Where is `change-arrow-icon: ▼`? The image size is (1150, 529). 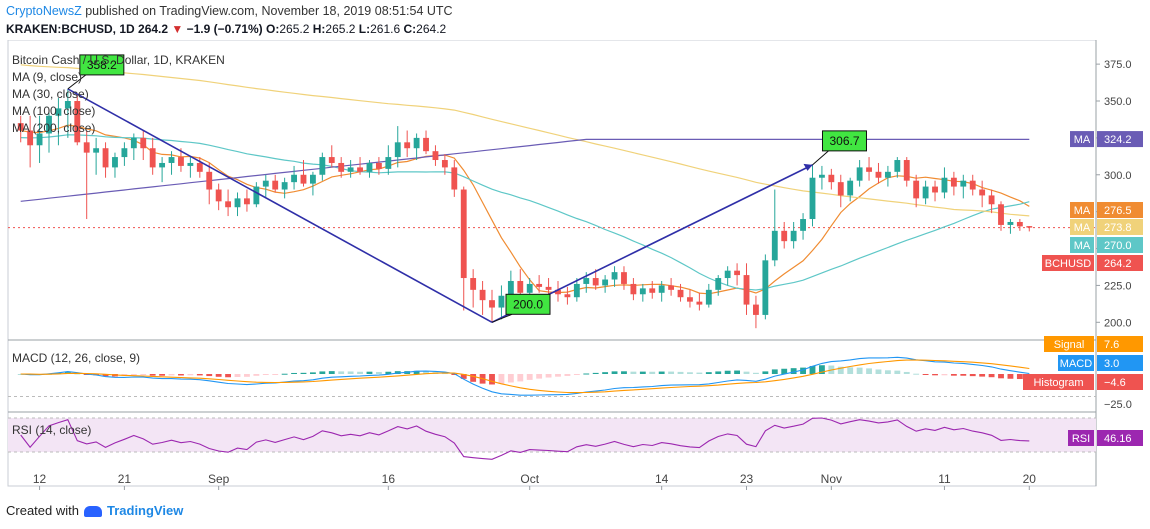 change-arrow-icon: ▼ is located at coordinates (177, 29).